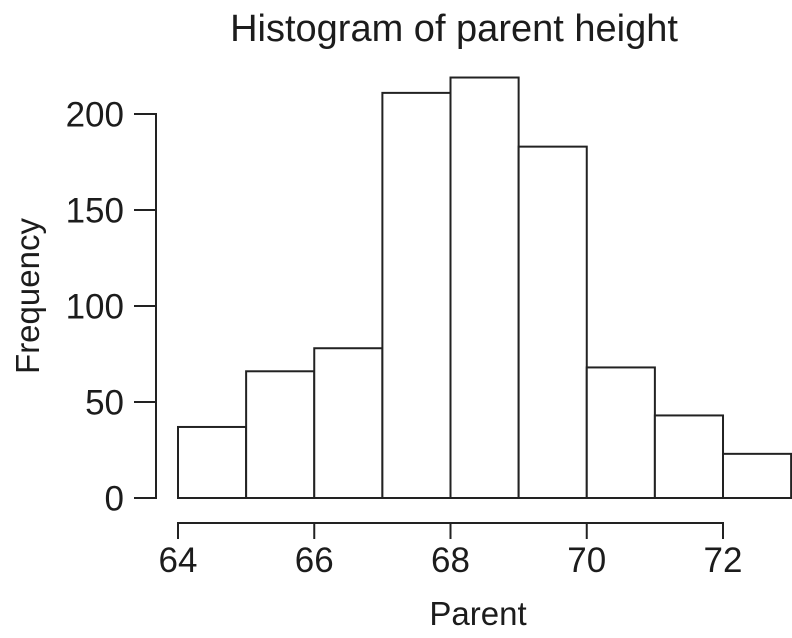 This screenshot has width=792, height=638. I want to click on y-tick-label: 200, so click(95, 114).